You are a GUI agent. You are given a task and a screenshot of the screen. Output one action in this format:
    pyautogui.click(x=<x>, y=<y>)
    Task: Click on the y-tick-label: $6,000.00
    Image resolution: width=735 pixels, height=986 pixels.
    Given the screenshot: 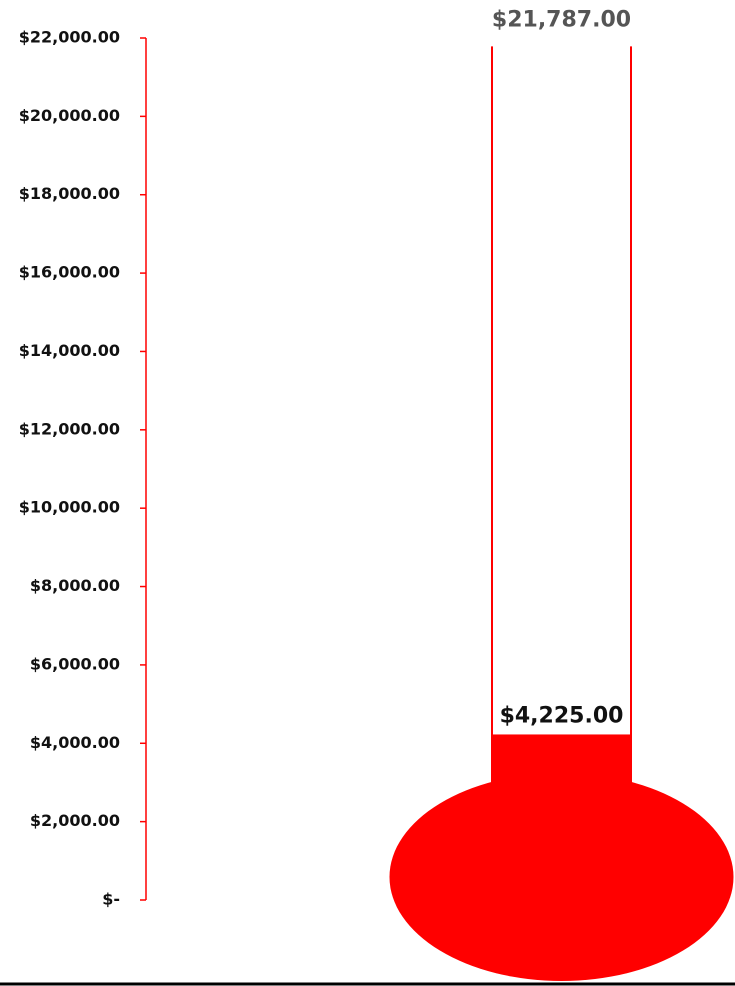 What is the action you would take?
    pyautogui.click(x=75, y=663)
    